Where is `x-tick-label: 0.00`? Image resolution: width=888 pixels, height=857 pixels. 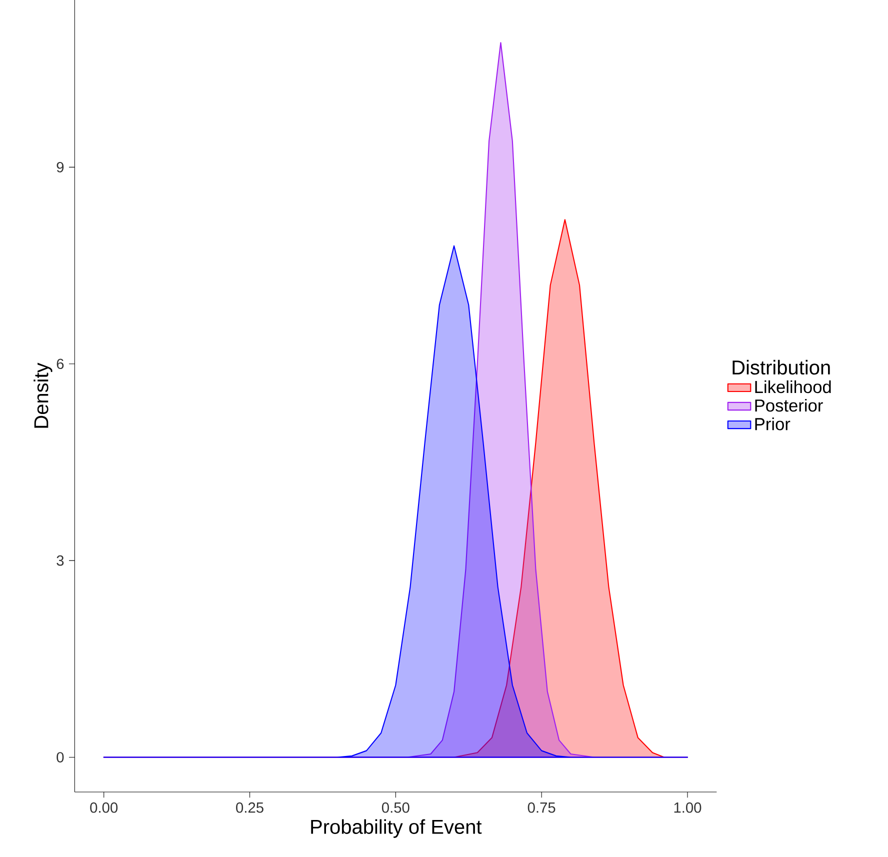
x-tick-label: 0.00 is located at coordinates (104, 807).